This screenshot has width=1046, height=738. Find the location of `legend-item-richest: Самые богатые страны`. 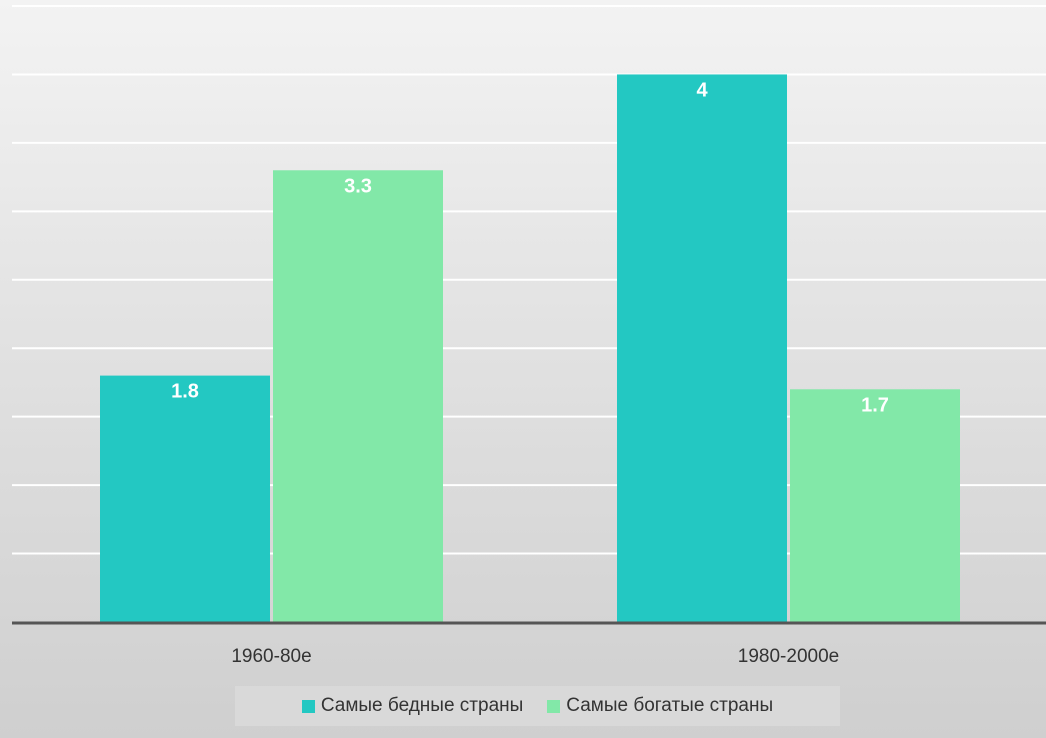

legend-item-richest: Самые богатые страны is located at coordinates (660, 706).